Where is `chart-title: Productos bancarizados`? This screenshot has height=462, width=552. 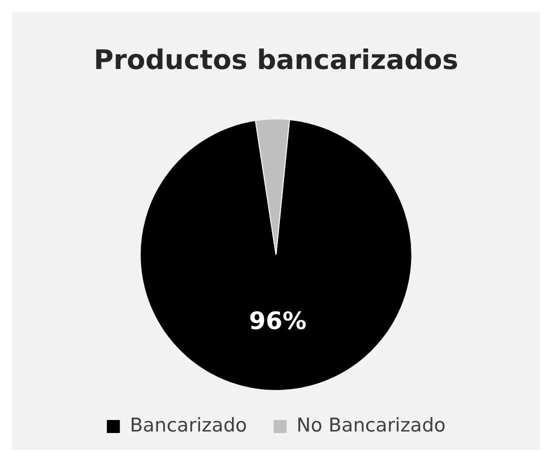
chart-title: Productos bancarizados is located at coordinates (276, 60).